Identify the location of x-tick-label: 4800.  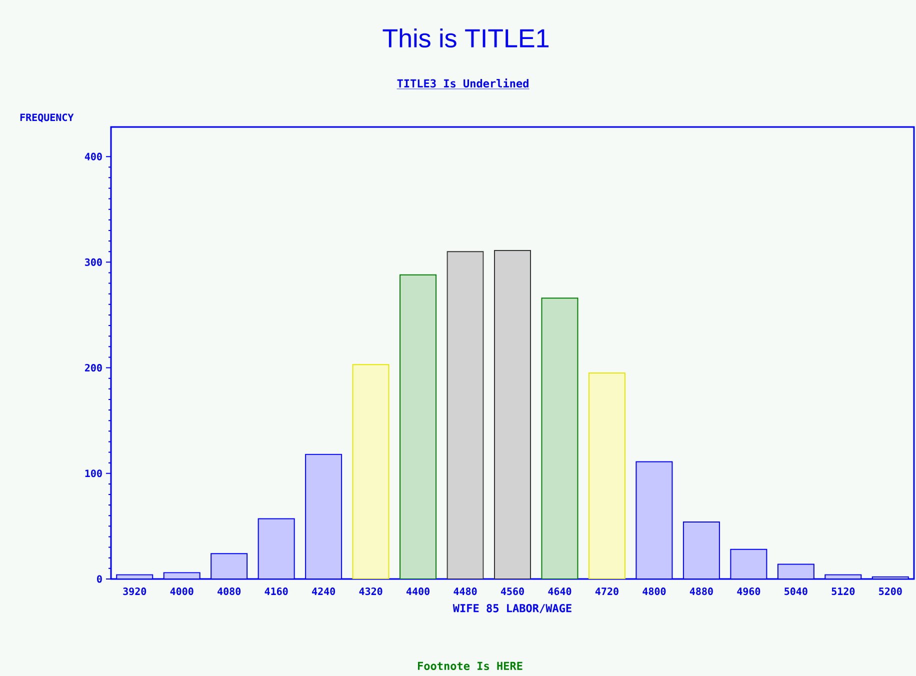
(654, 592).